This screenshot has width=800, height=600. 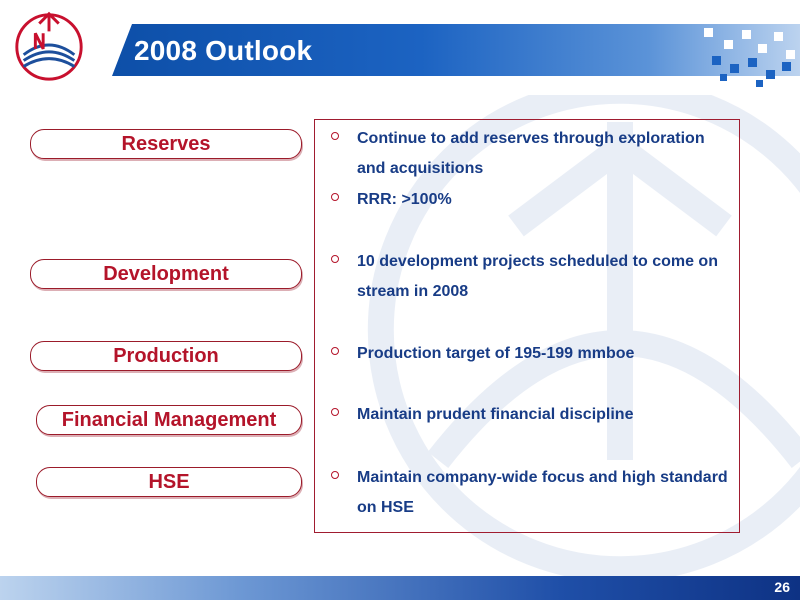 What do you see at coordinates (166, 274) in the screenshot?
I see `category-development: Development` at bounding box center [166, 274].